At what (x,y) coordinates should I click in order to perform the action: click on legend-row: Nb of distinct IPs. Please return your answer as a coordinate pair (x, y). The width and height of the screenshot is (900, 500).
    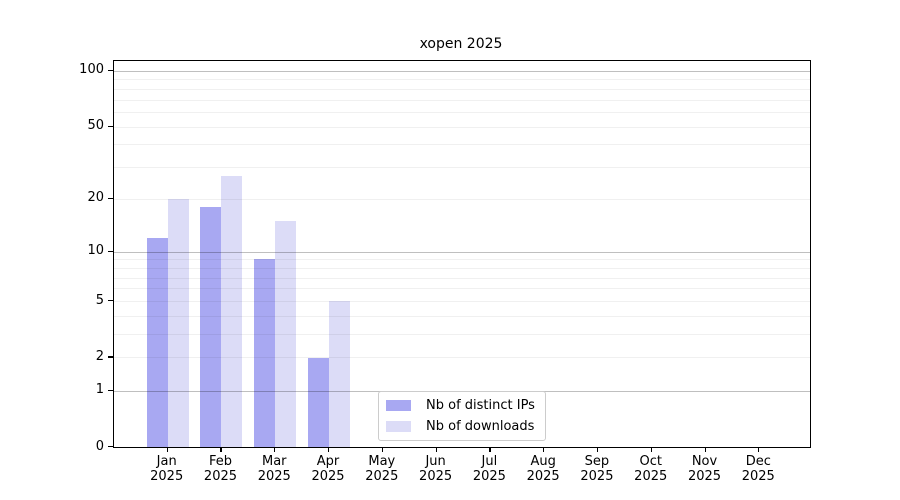
    Looking at the image, I should click on (460, 405).